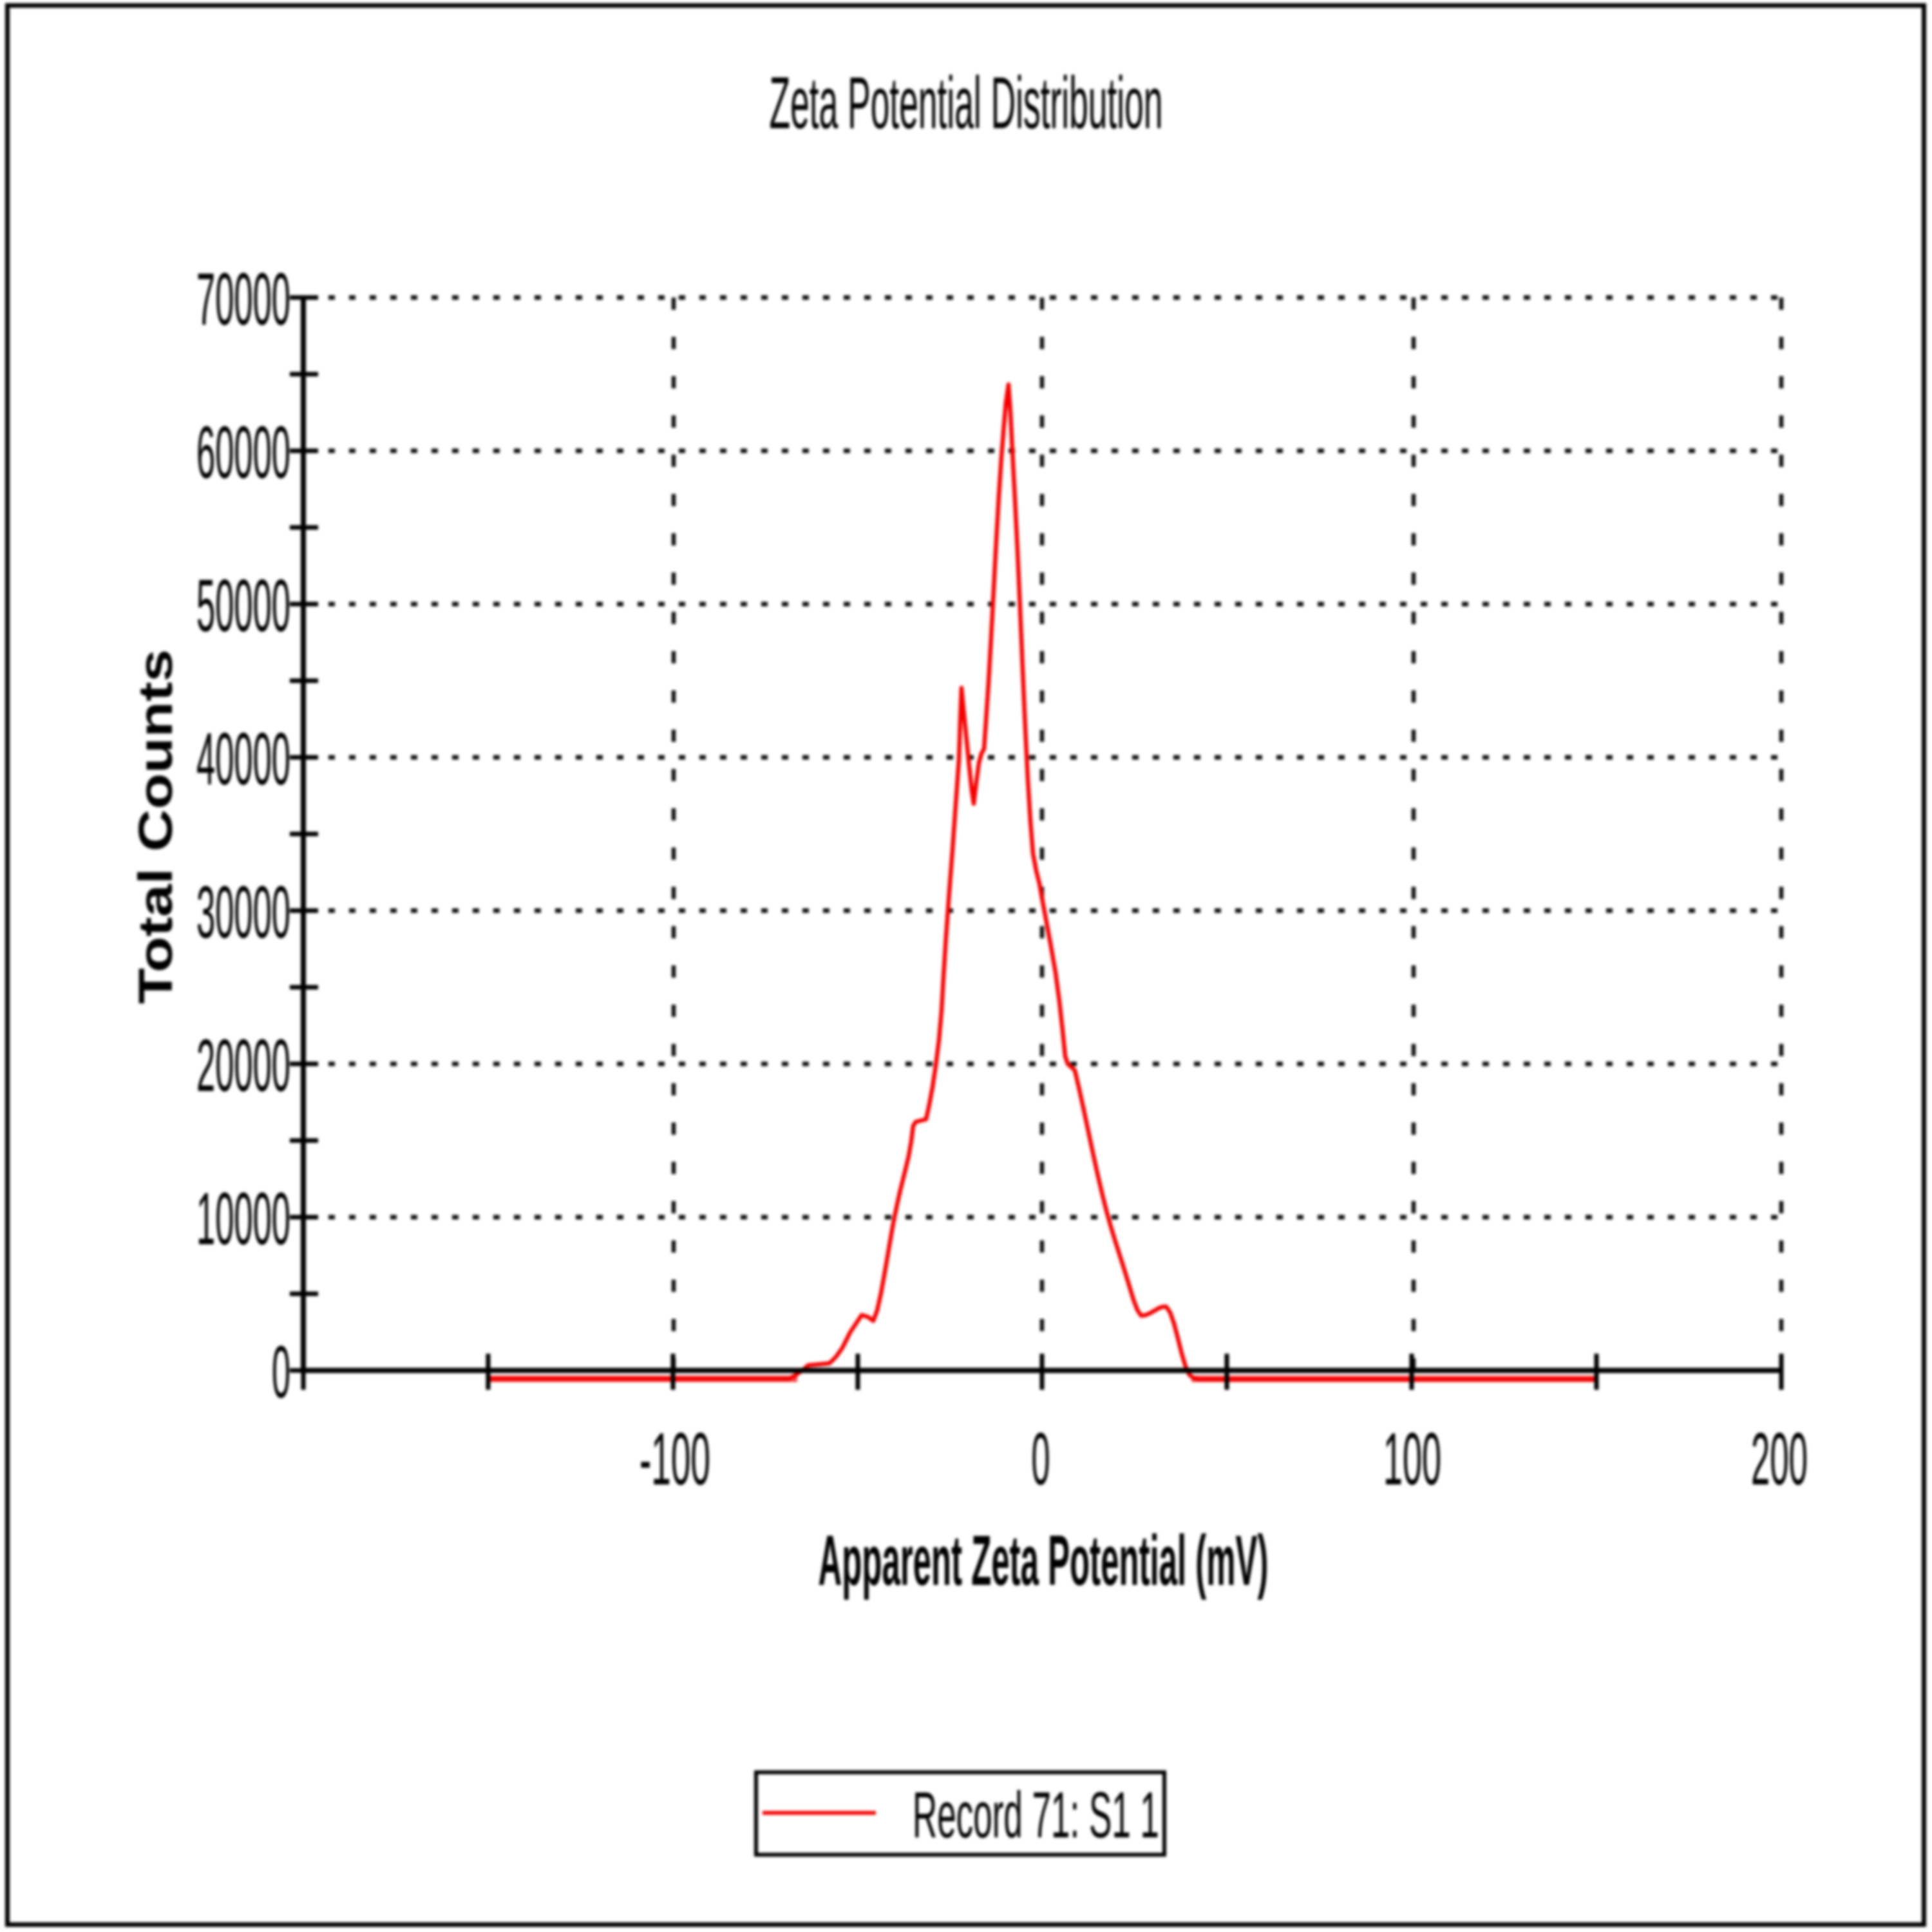 The image size is (1932, 1932). Describe the element at coordinates (675, 1459) in the screenshot. I see `svg-text: -100` at that location.